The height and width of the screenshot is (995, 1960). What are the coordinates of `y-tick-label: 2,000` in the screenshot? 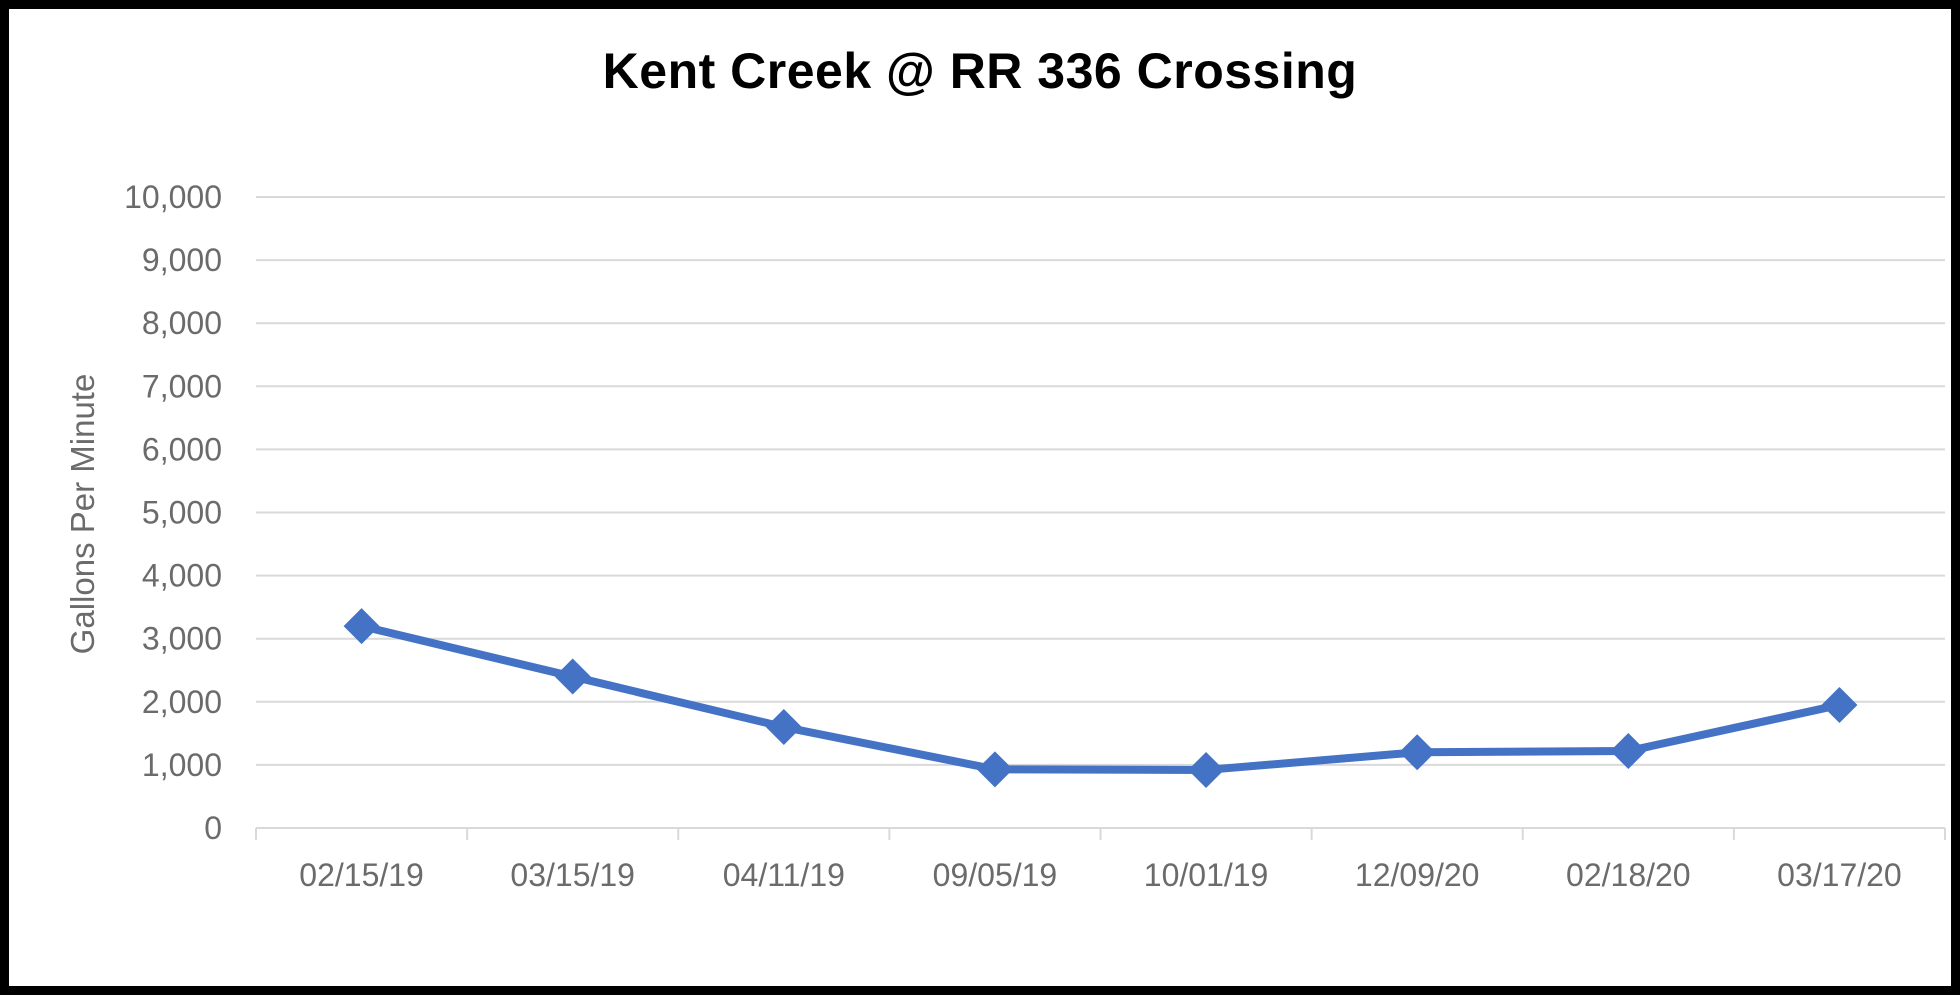 It's located at (182, 702).